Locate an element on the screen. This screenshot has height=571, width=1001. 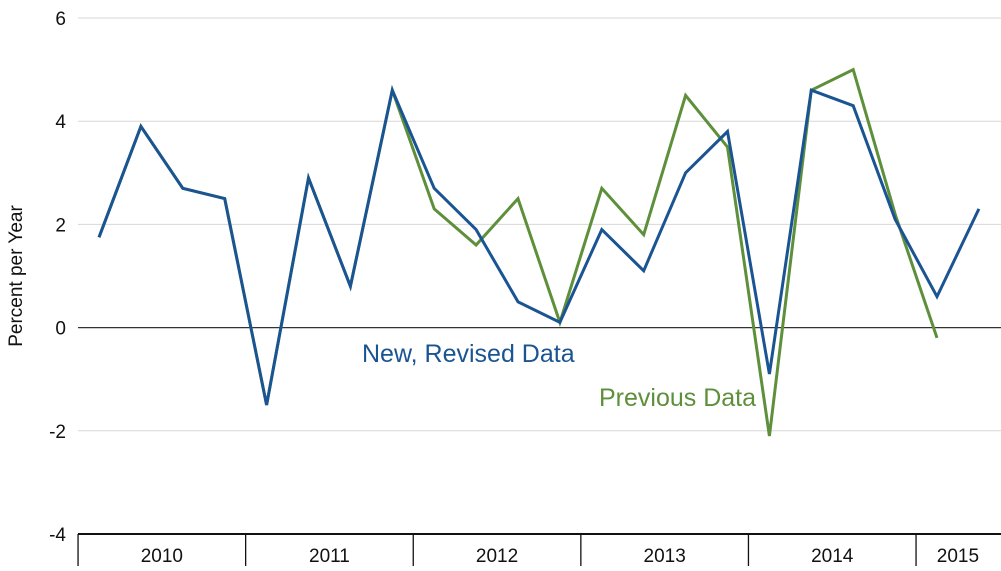
x-tick-label: 2014 is located at coordinates (832, 556).